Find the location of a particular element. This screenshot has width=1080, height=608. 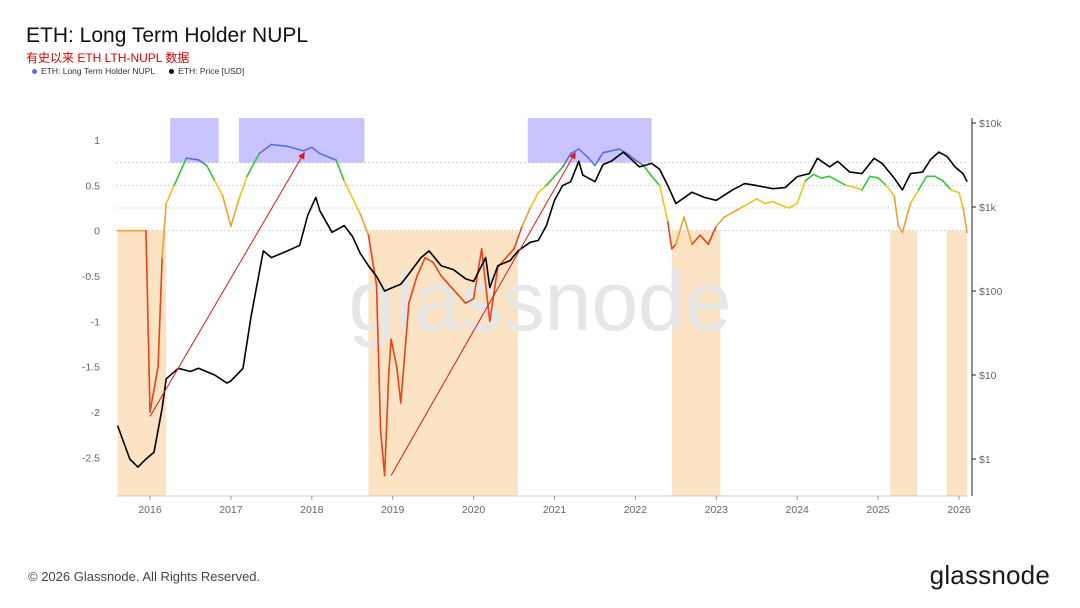

x-tick-8: 2024 is located at coordinates (798, 510).